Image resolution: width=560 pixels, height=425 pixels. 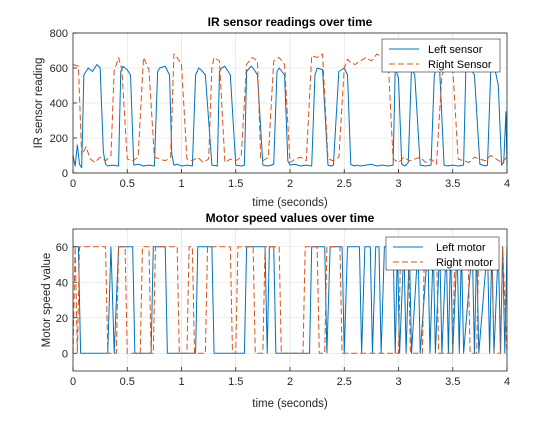 I want to click on legend: Left sensor Right Sensor, so click(x=441, y=55).